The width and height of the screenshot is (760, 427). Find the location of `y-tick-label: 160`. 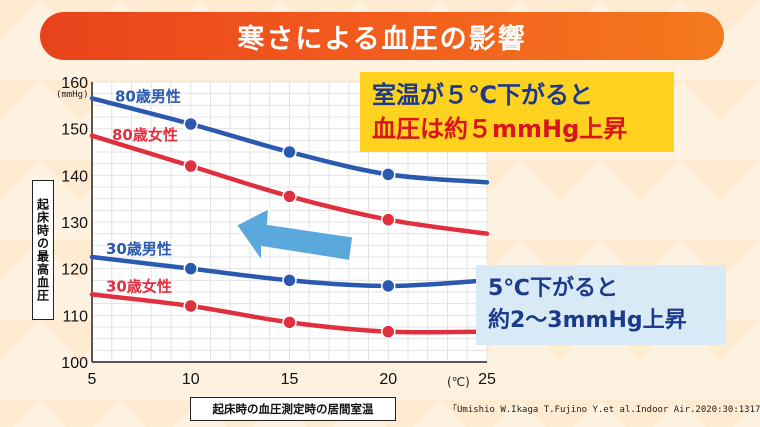

y-tick-label: 160 is located at coordinates (74, 83).